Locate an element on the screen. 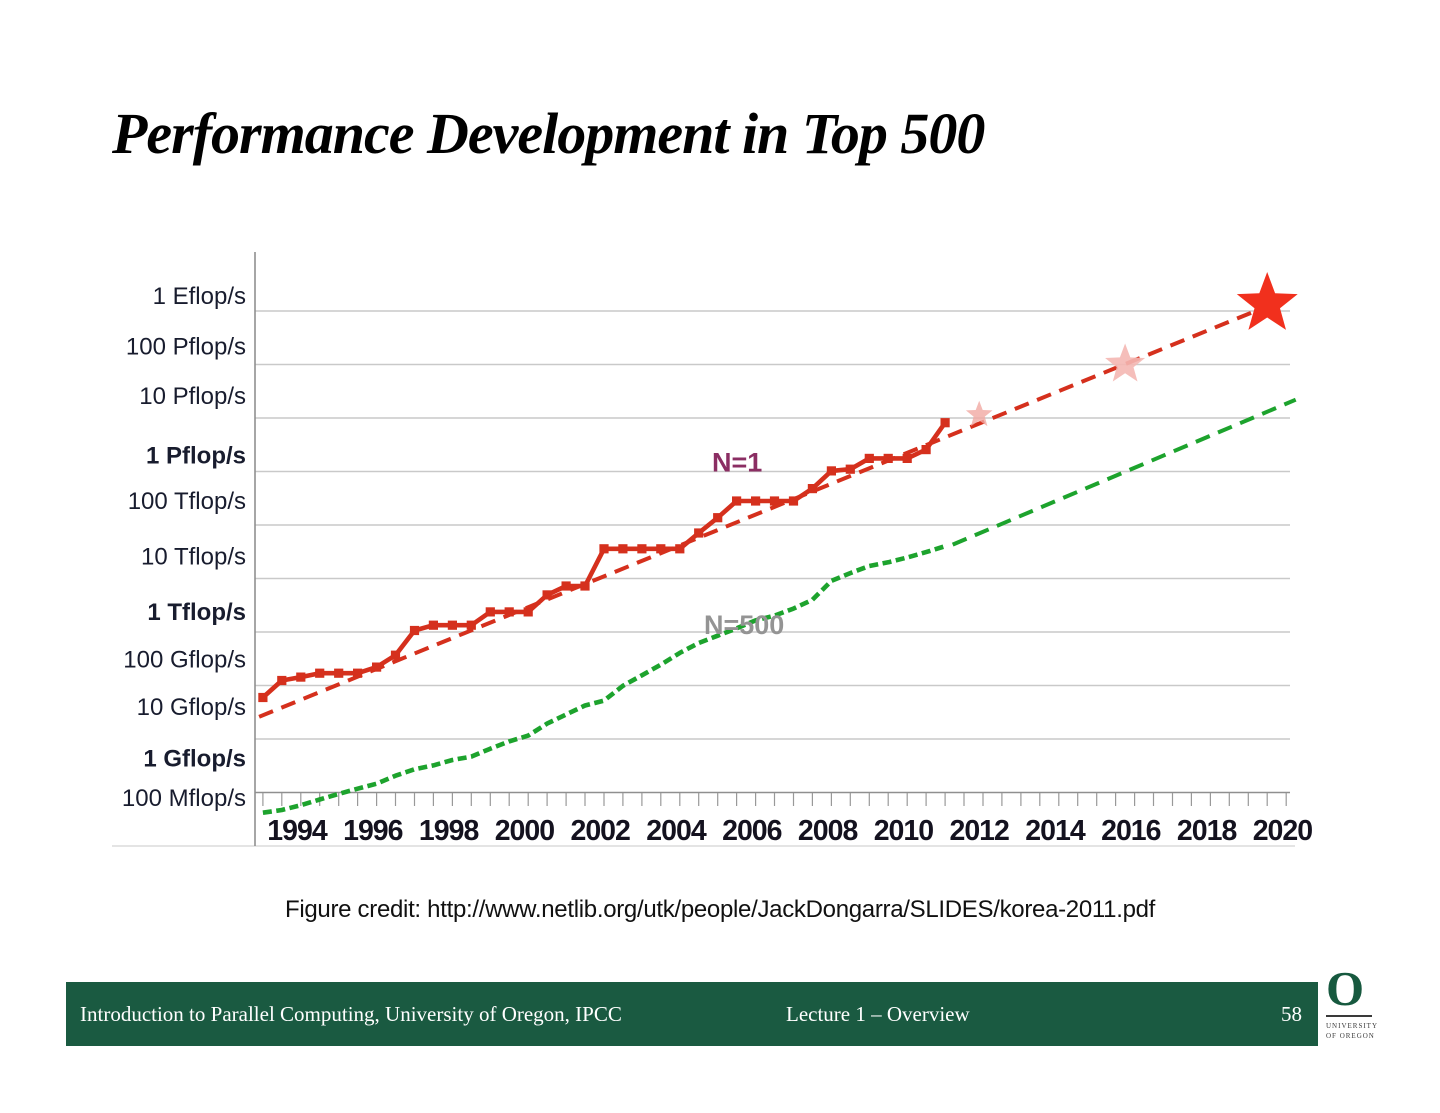 The width and height of the screenshot is (1440, 1113). x-axis-label: 2002 is located at coordinates (600, 831).